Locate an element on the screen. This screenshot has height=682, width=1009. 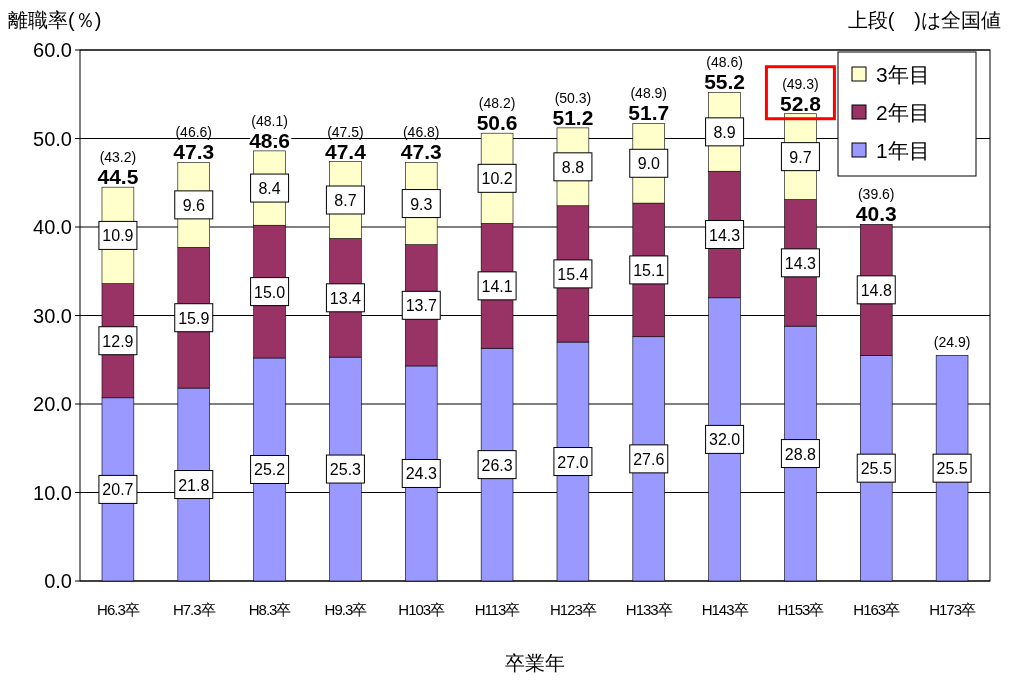
annotation: (50.3) is located at coordinates (573, 97).